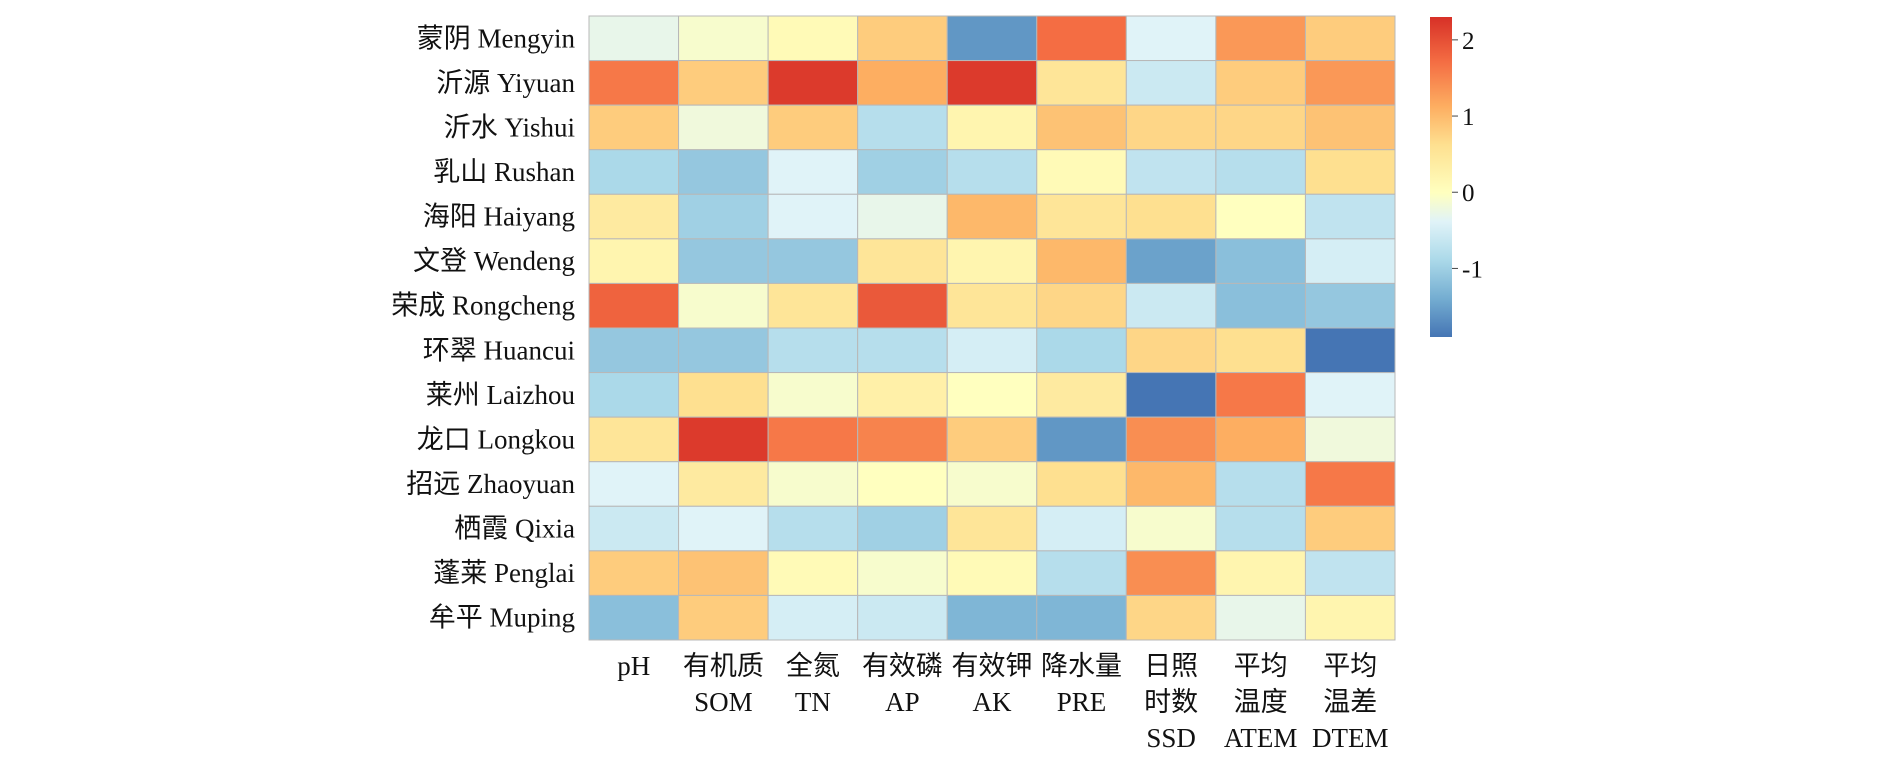  I want to click on row-label: 环翠 Huancui, so click(499, 350).